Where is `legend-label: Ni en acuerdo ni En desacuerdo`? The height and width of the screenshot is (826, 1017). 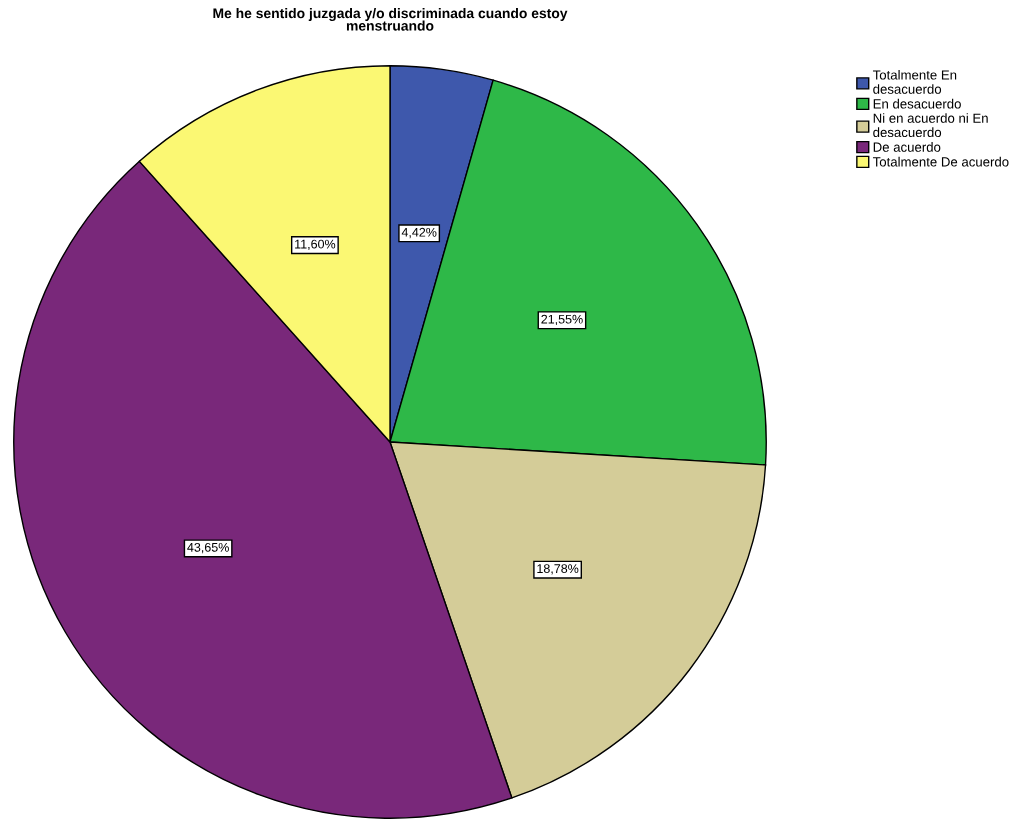 legend-label: Ni en acuerdo ni En desacuerdo is located at coordinates (930, 125).